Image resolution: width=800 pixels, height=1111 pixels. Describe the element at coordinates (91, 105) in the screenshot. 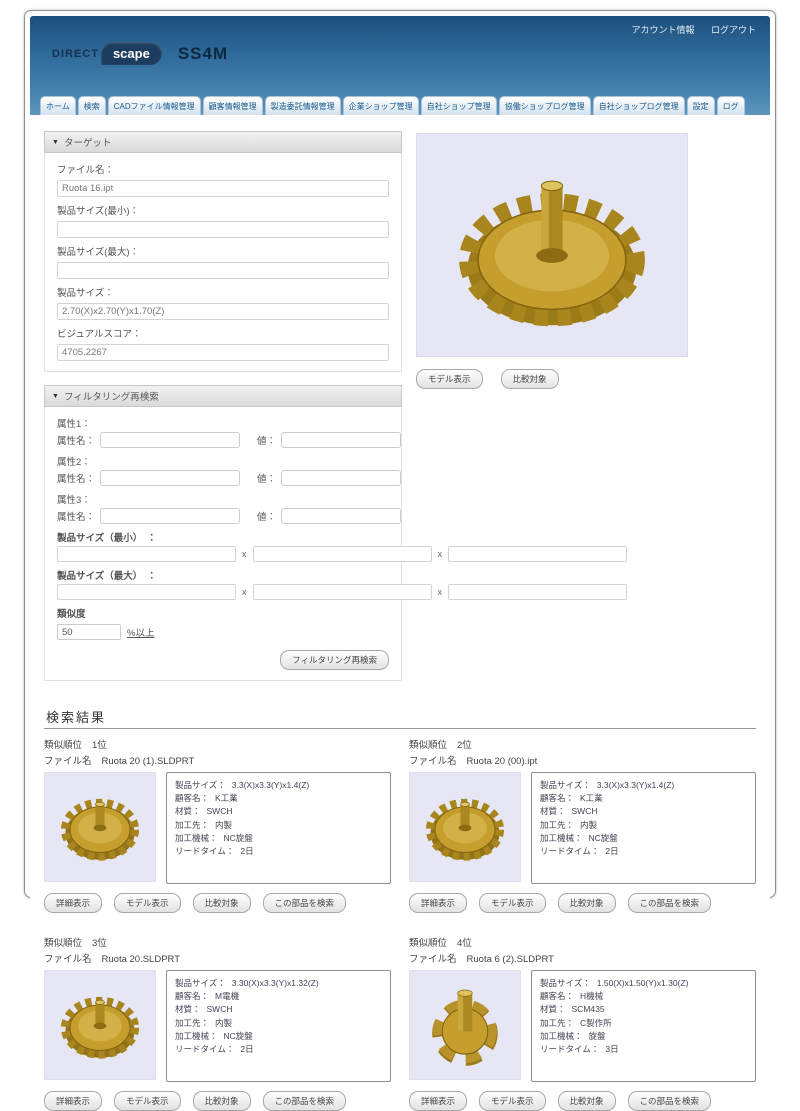

I see `tab-search: 検索` at that location.